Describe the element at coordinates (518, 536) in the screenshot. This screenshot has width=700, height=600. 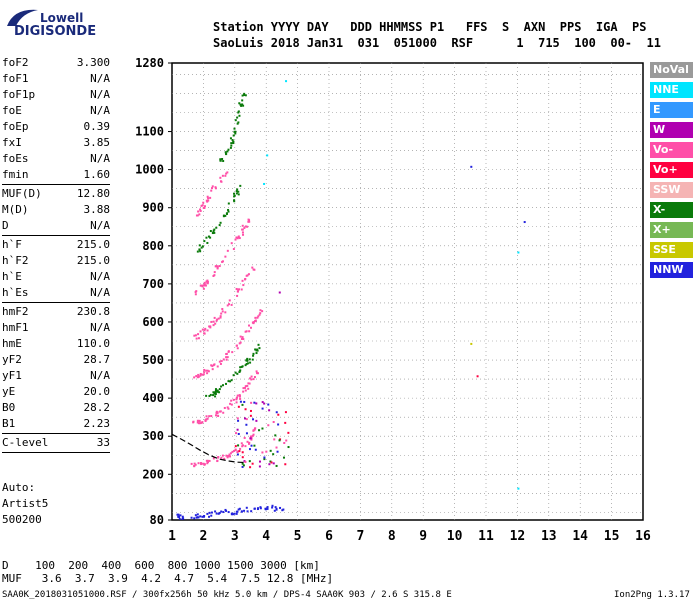
I see `x-tick-label: 12` at that location.